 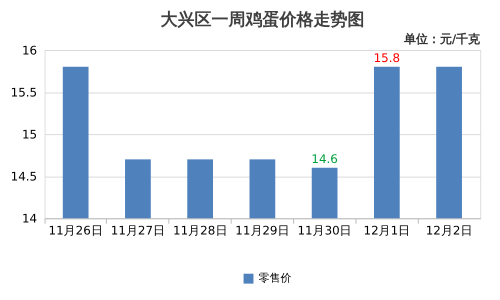 I want to click on x-tick-label: 11月30日, so click(x=324, y=231).